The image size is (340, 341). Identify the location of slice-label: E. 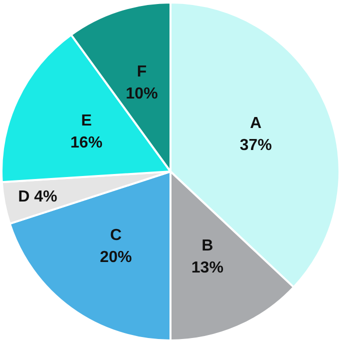
(86, 121).